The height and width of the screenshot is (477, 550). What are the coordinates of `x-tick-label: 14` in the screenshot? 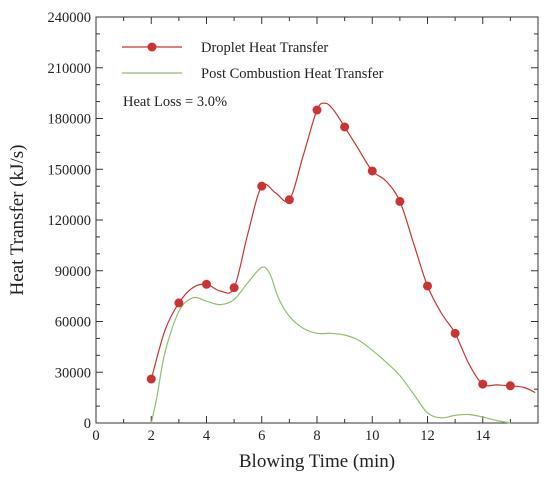 It's located at (483, 436).